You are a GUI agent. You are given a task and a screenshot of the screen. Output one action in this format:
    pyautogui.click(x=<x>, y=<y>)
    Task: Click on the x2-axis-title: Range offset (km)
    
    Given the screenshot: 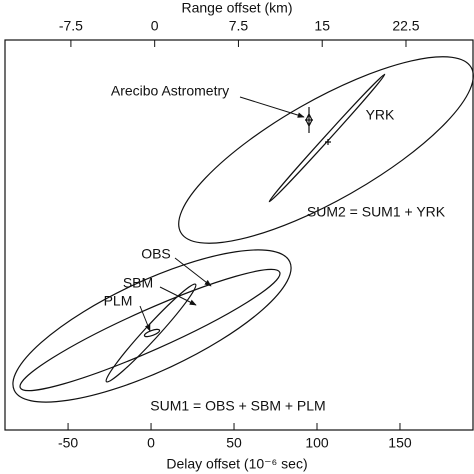 What is the action you would take?
    pyautogui.click(x=236, y=8)
    